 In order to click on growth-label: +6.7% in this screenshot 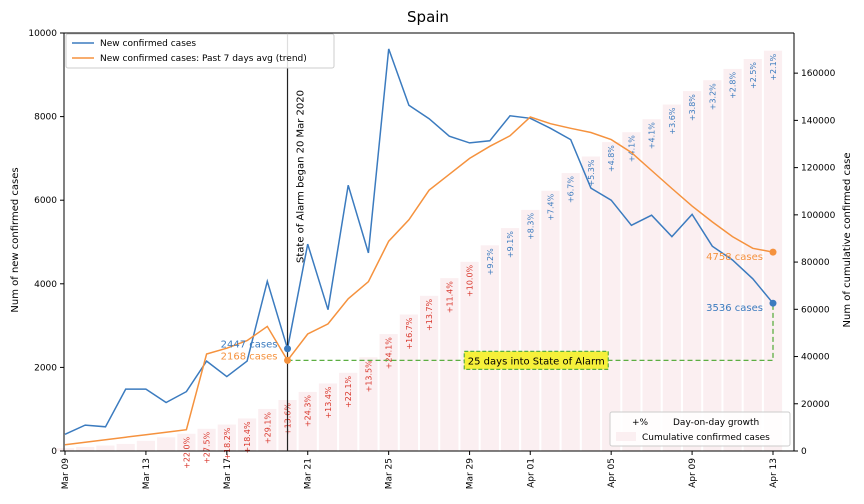, I will do `click(571, 189)`.